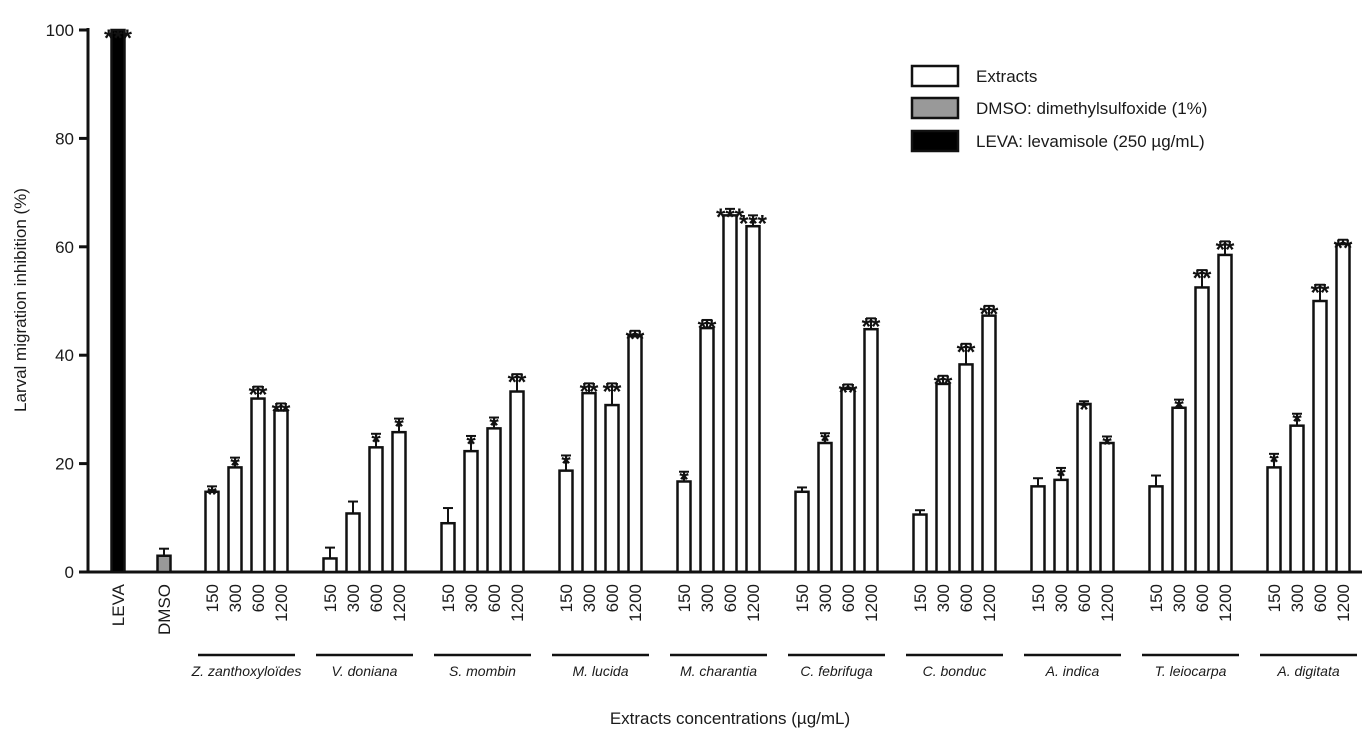  I want to click on group-label: Z. zanthoxyloïdes, so click(246, 671).